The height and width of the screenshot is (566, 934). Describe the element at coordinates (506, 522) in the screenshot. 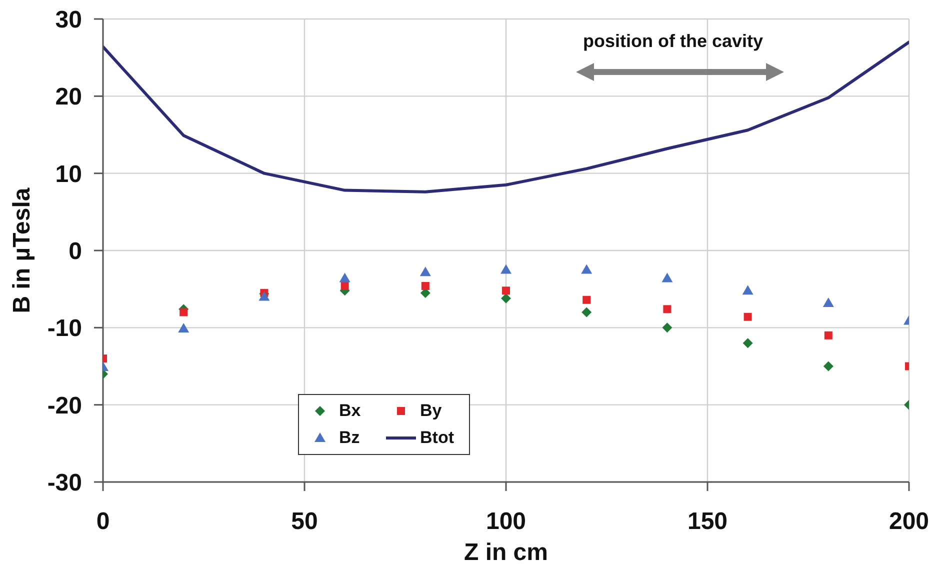

I see `x-tick-label: 100` at that location.